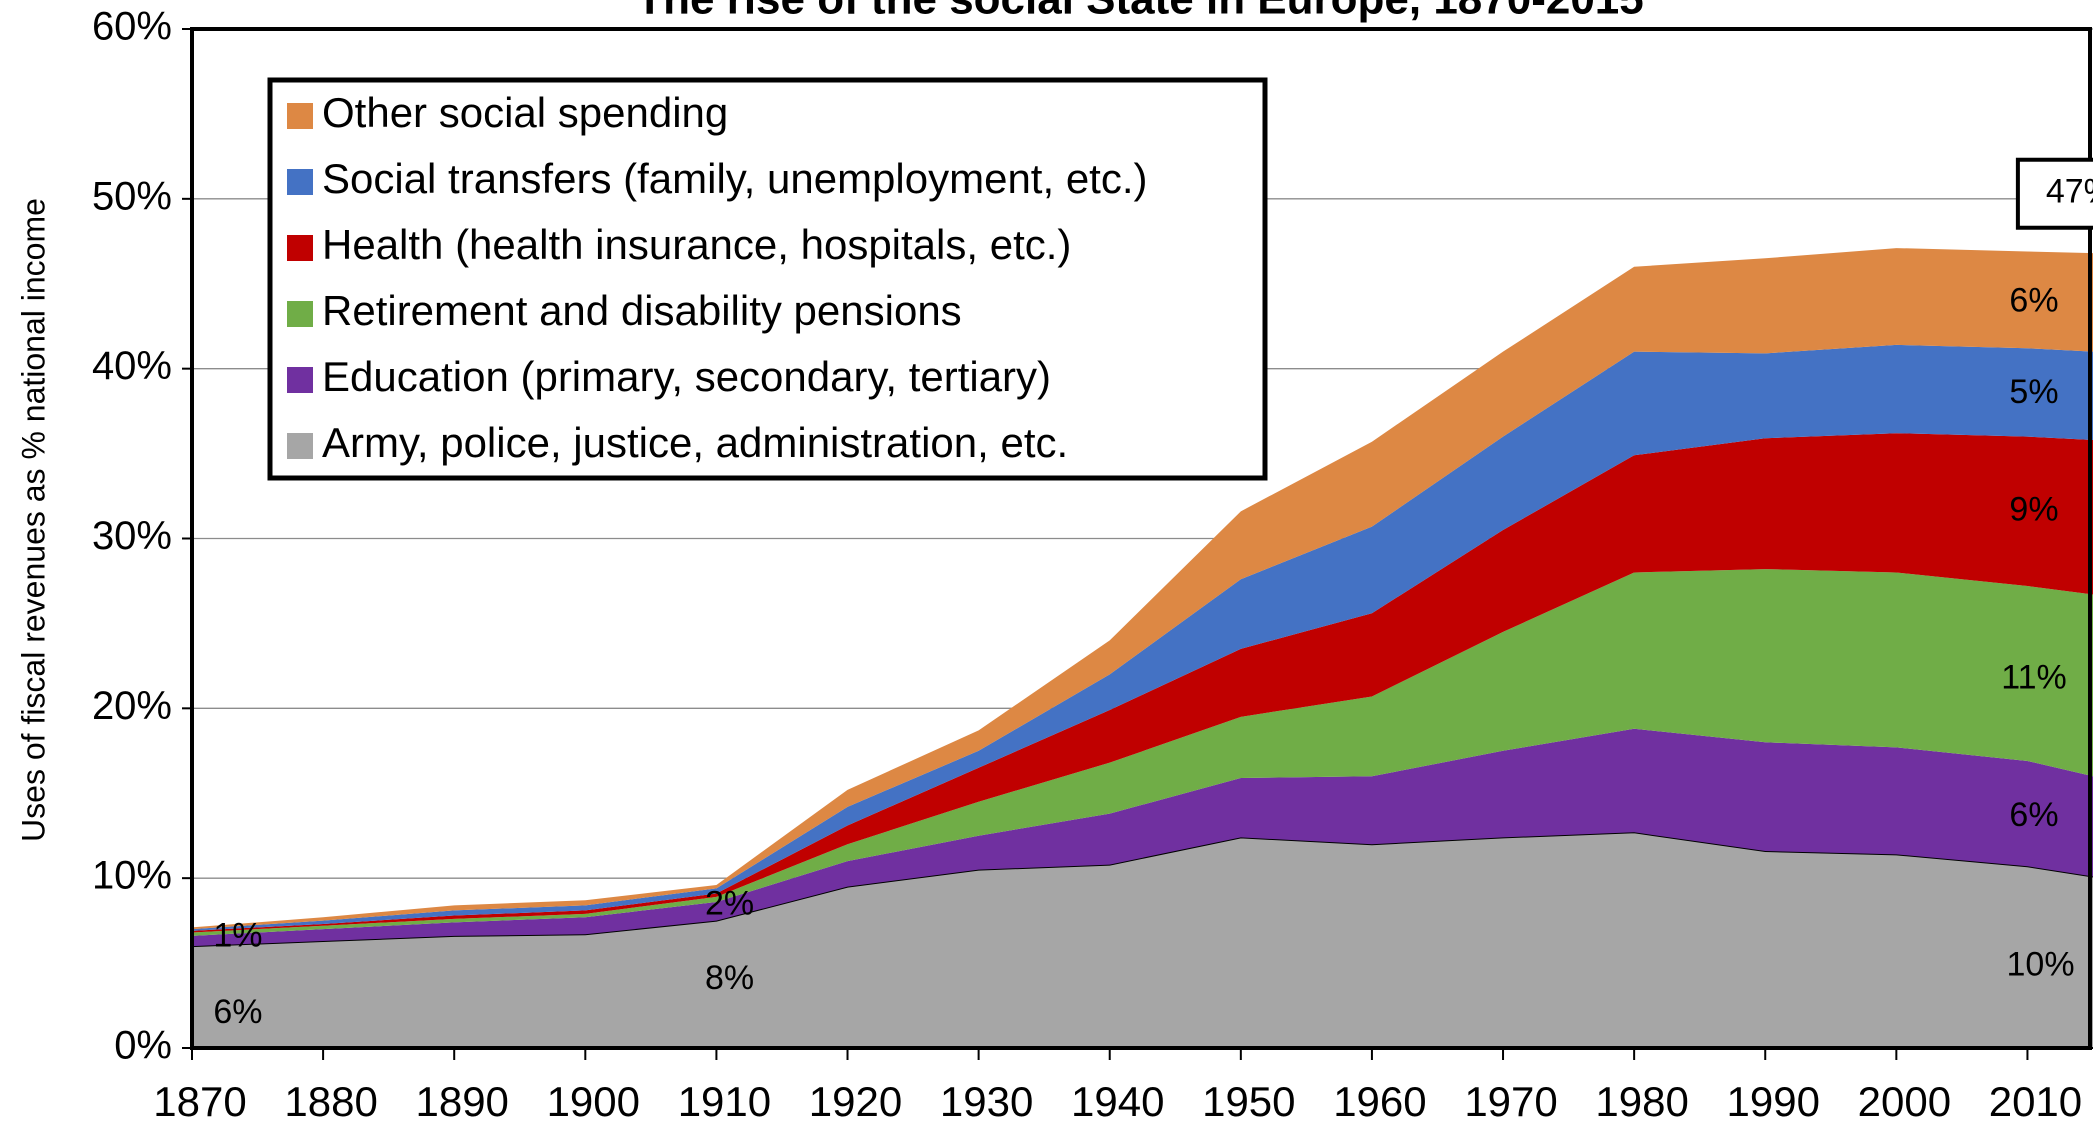 The image size is (2093, 1124). I want to click on x-tick-label: 1960, so click(1379, 1101).